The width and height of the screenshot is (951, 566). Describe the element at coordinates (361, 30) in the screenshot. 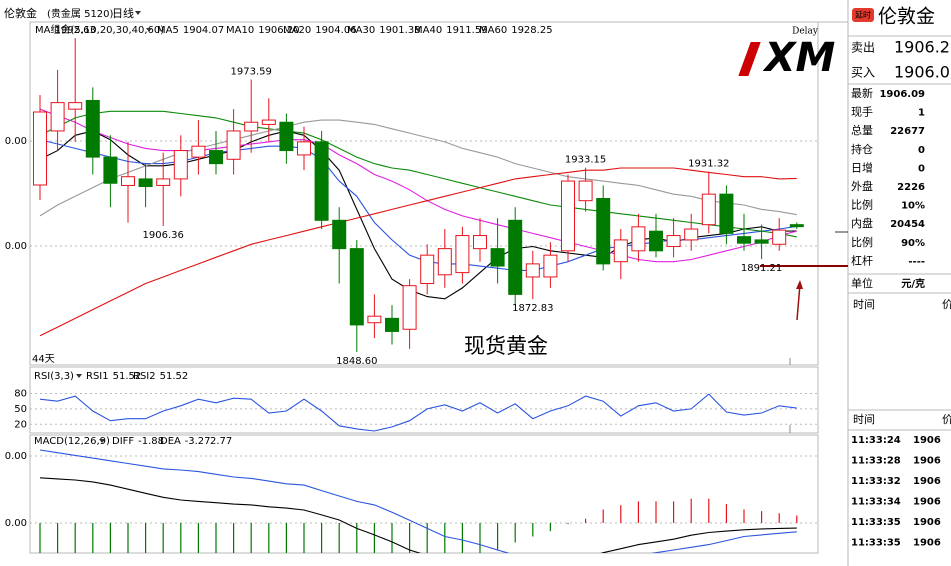

I see `ma-name: MA30` at that location.